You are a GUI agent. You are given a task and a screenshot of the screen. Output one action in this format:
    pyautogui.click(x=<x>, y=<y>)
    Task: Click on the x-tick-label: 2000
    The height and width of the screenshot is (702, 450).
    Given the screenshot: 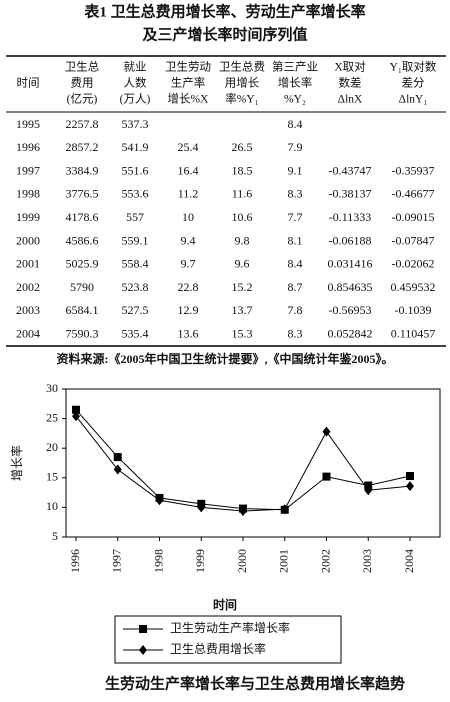 What is the action you would take?
    pyautogui.click(x=242, y=561)
    